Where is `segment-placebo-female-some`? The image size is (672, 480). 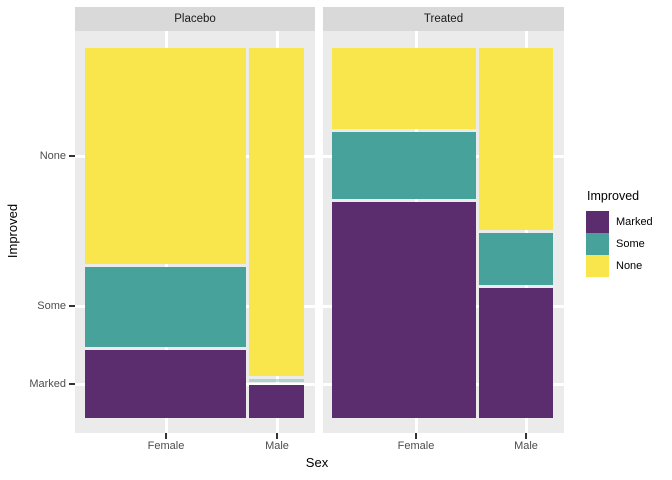 segment-placebo-female-some is located at coordinates (165, 307).